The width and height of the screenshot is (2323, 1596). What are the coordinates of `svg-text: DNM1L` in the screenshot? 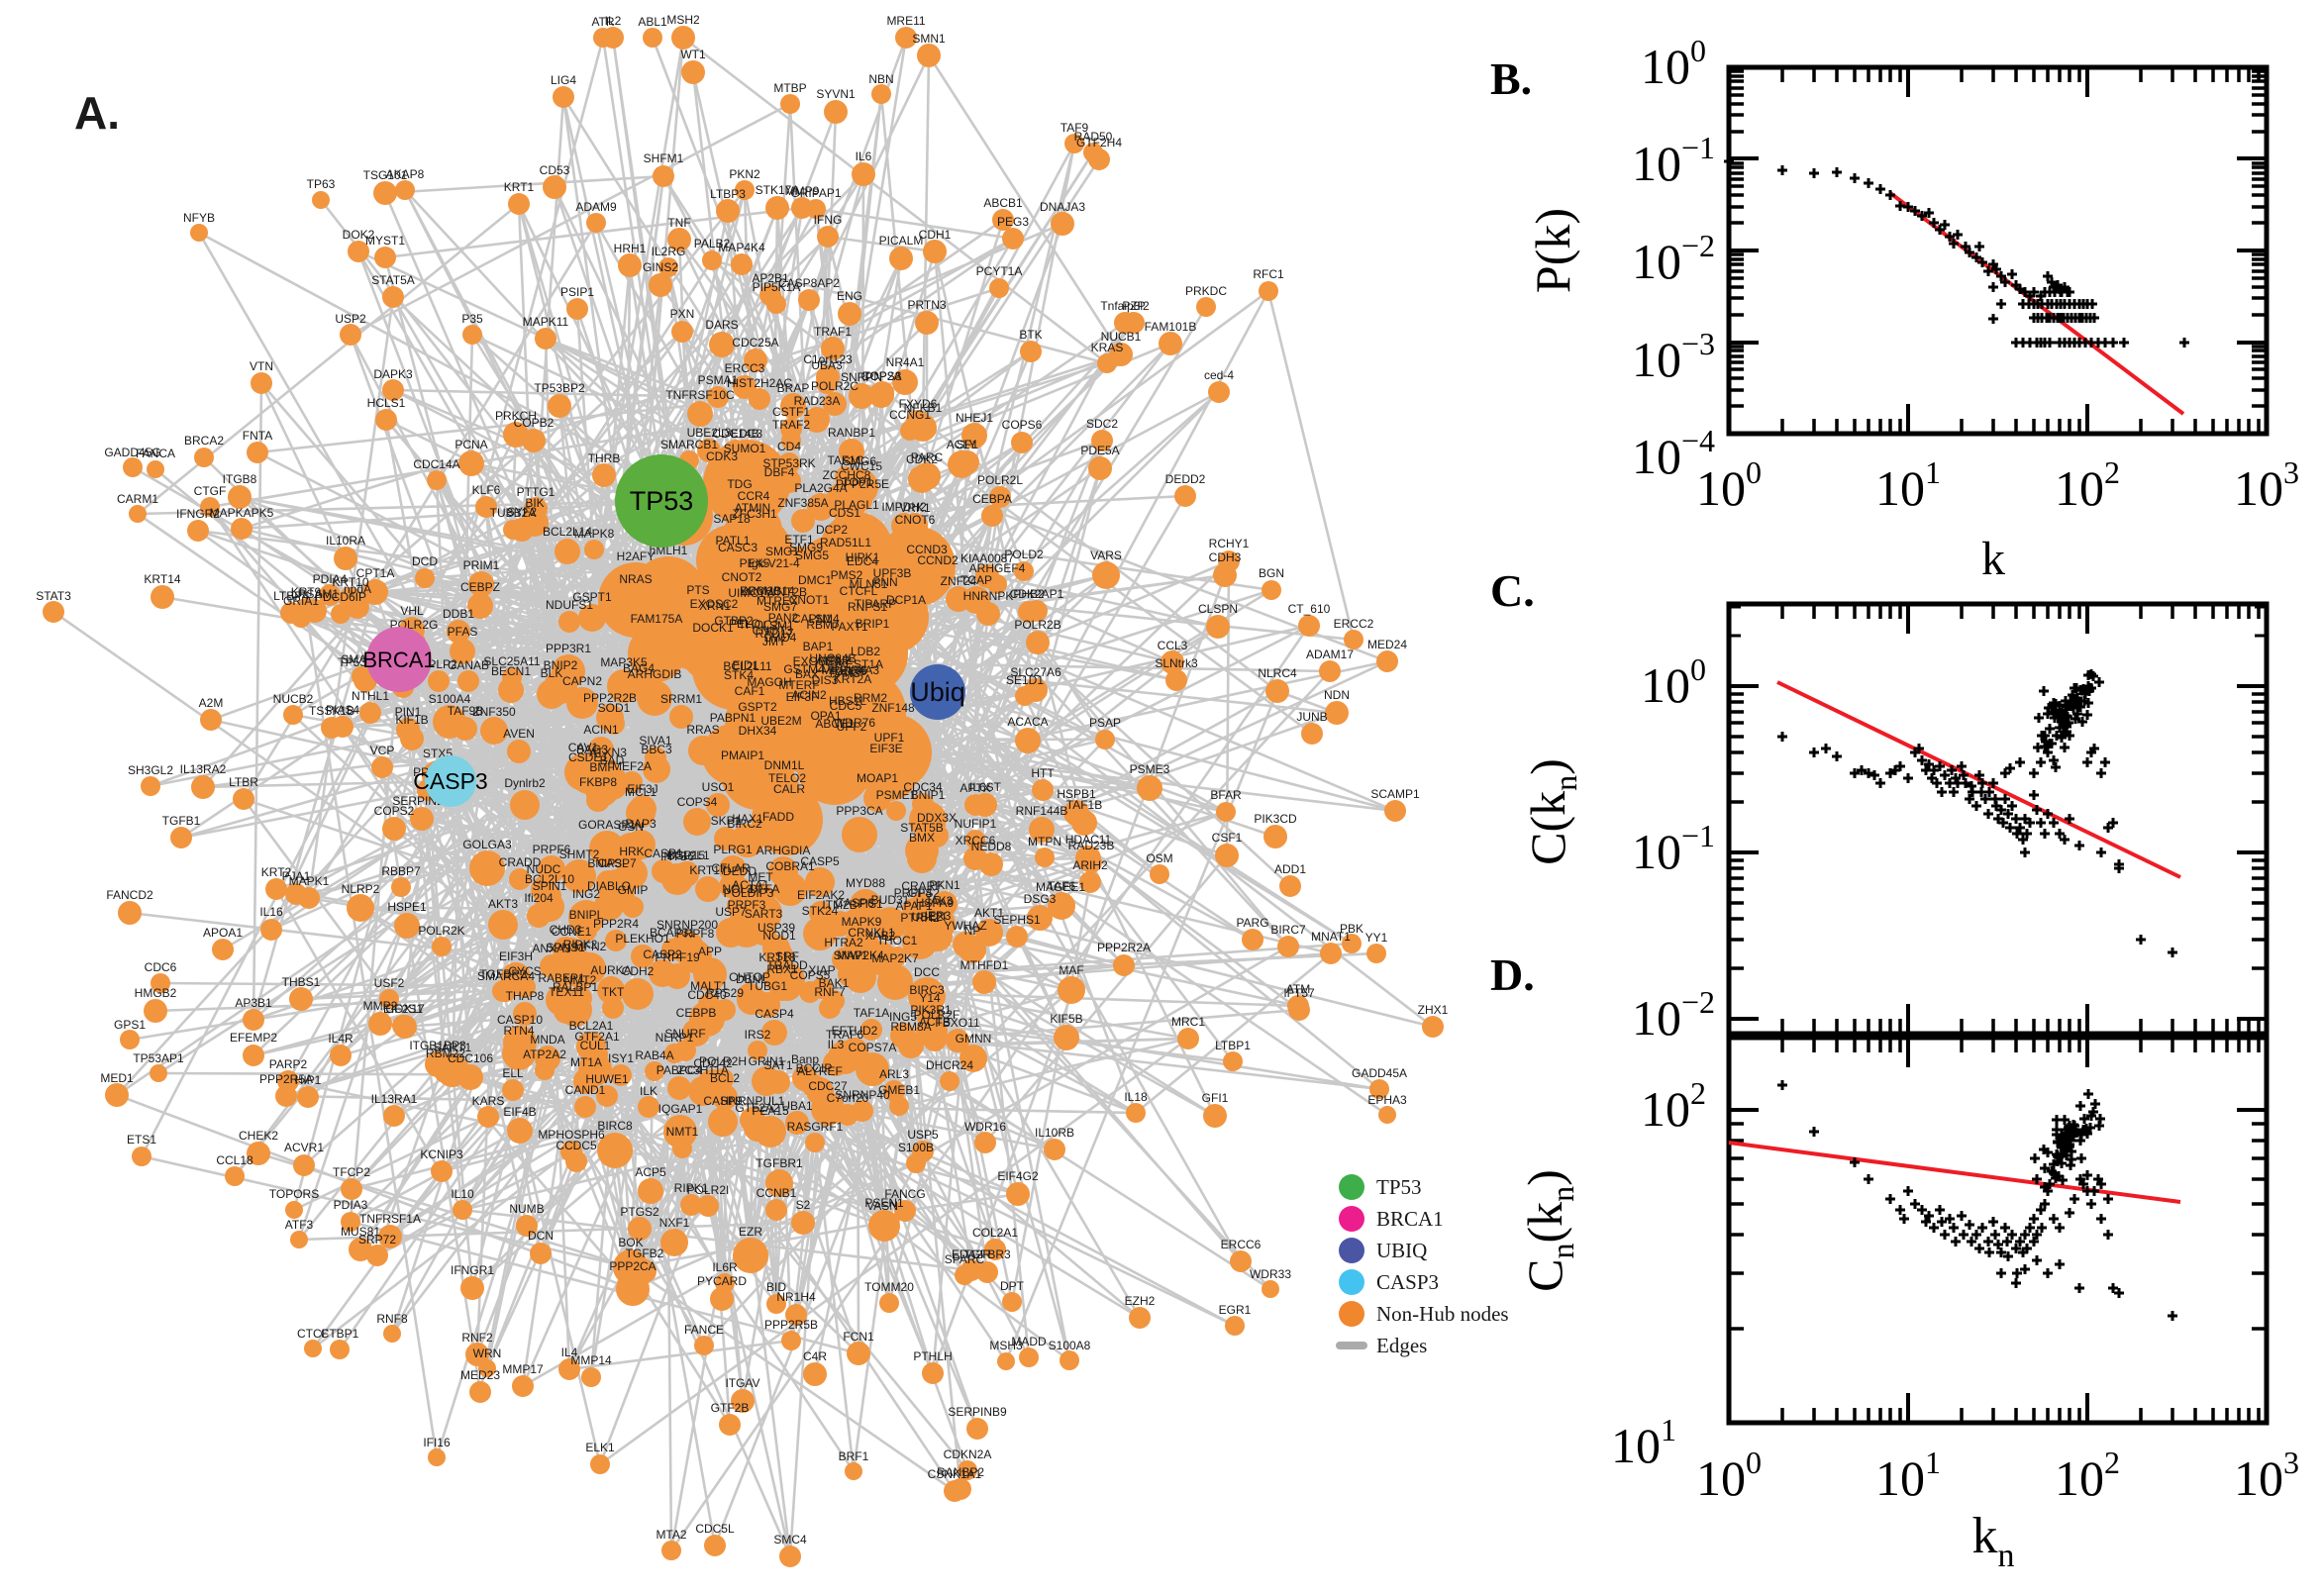 It's located at (784, 765).